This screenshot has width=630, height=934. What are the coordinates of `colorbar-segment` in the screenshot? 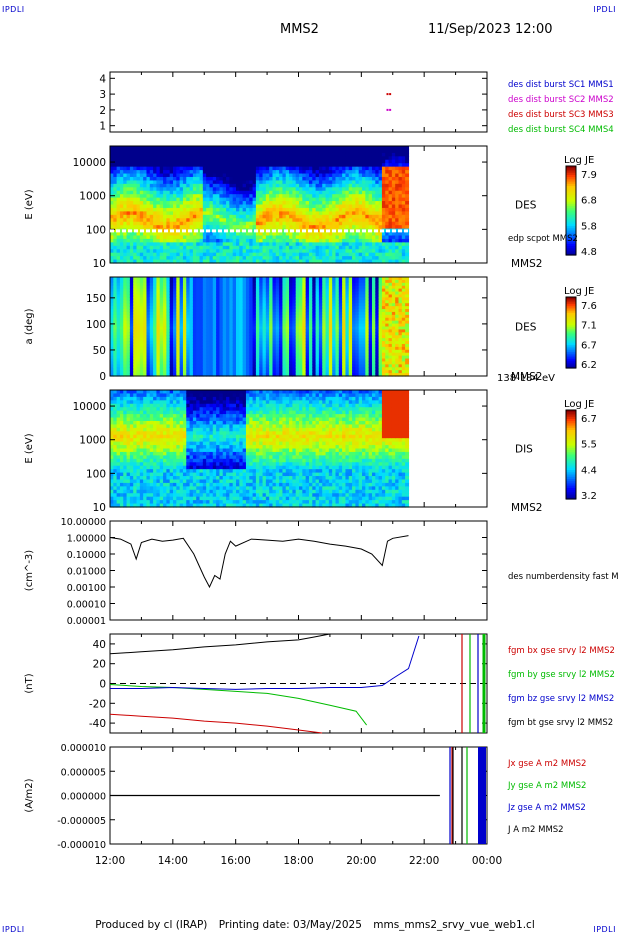 It's located at (571, 185).